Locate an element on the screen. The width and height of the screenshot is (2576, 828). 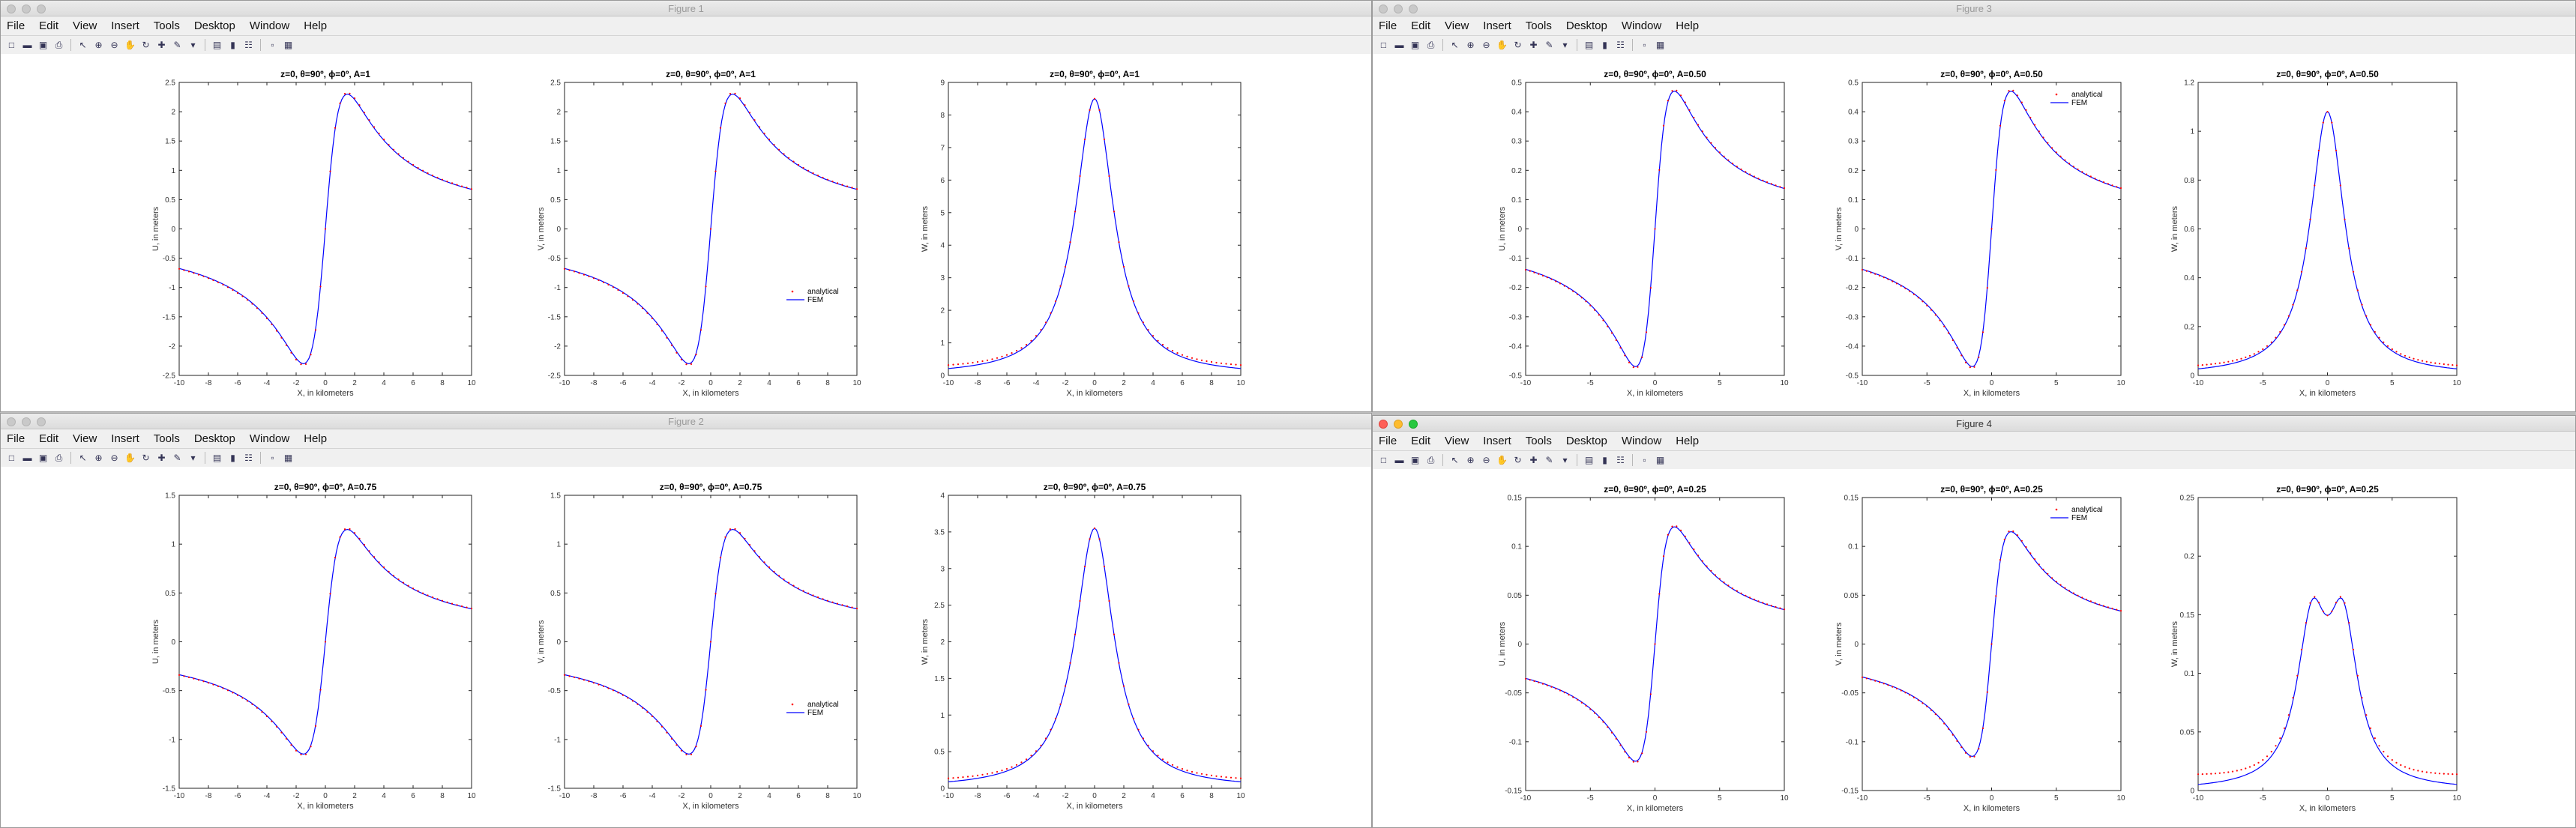
window-titlebar: Figure 4 is located at coordinates (1974, 424).